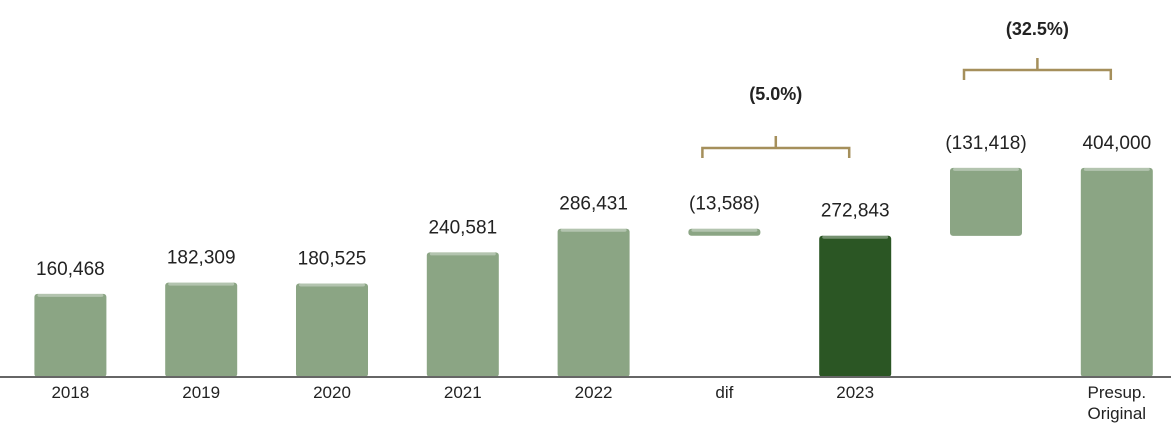 Image resolution: width=1171 pixels, height=432 pixels. I want to click on x-tick-label: 2023, so click(855, 392).